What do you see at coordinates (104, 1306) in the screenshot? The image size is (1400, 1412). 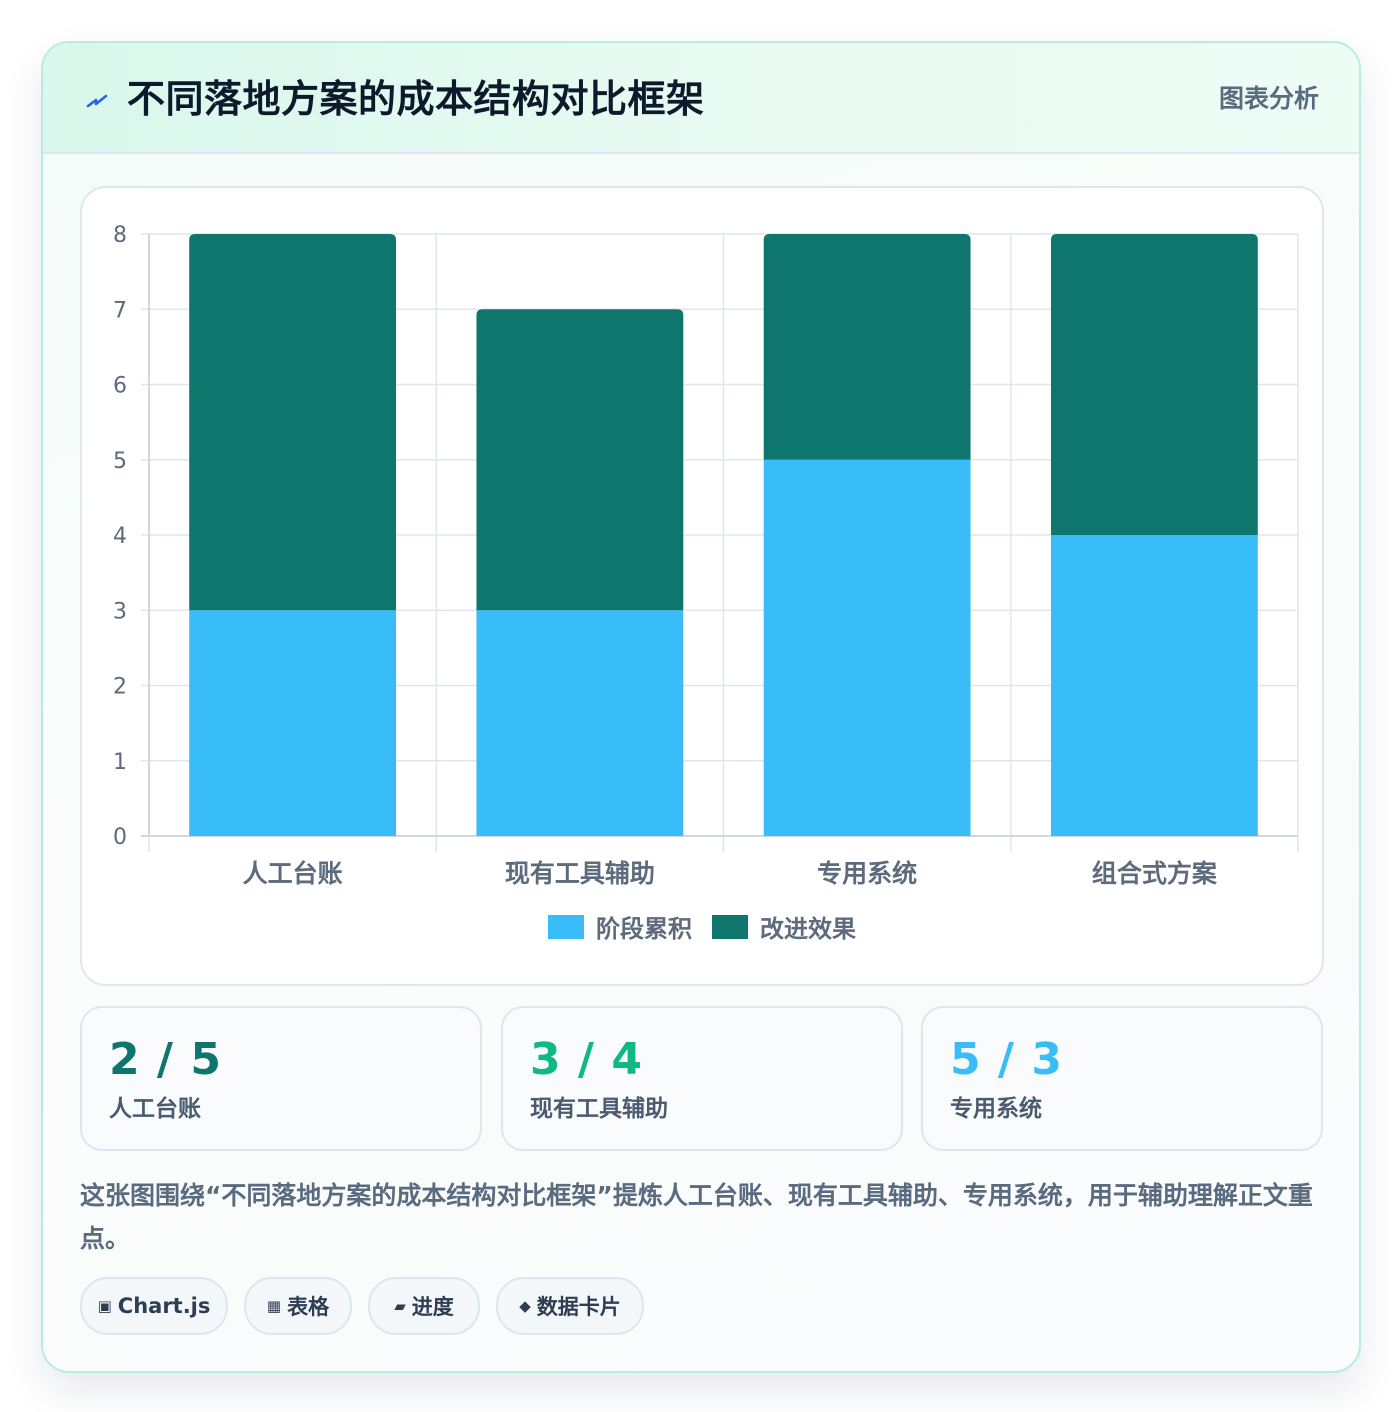 I see `chart-icon: ▣` at bounding box center [104, 1306].